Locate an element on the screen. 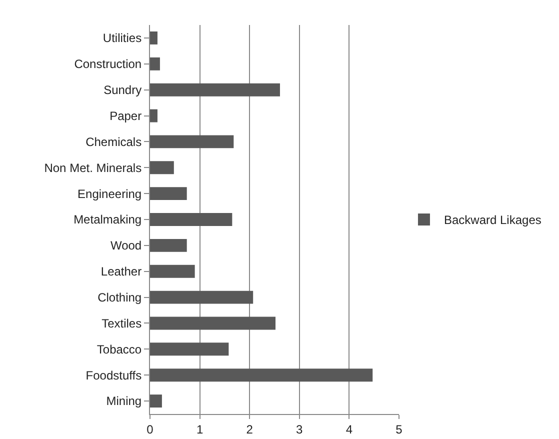 This screenshot has height=439, width=559. y-tick-label: Textiles is located at coordinates (122, 323).